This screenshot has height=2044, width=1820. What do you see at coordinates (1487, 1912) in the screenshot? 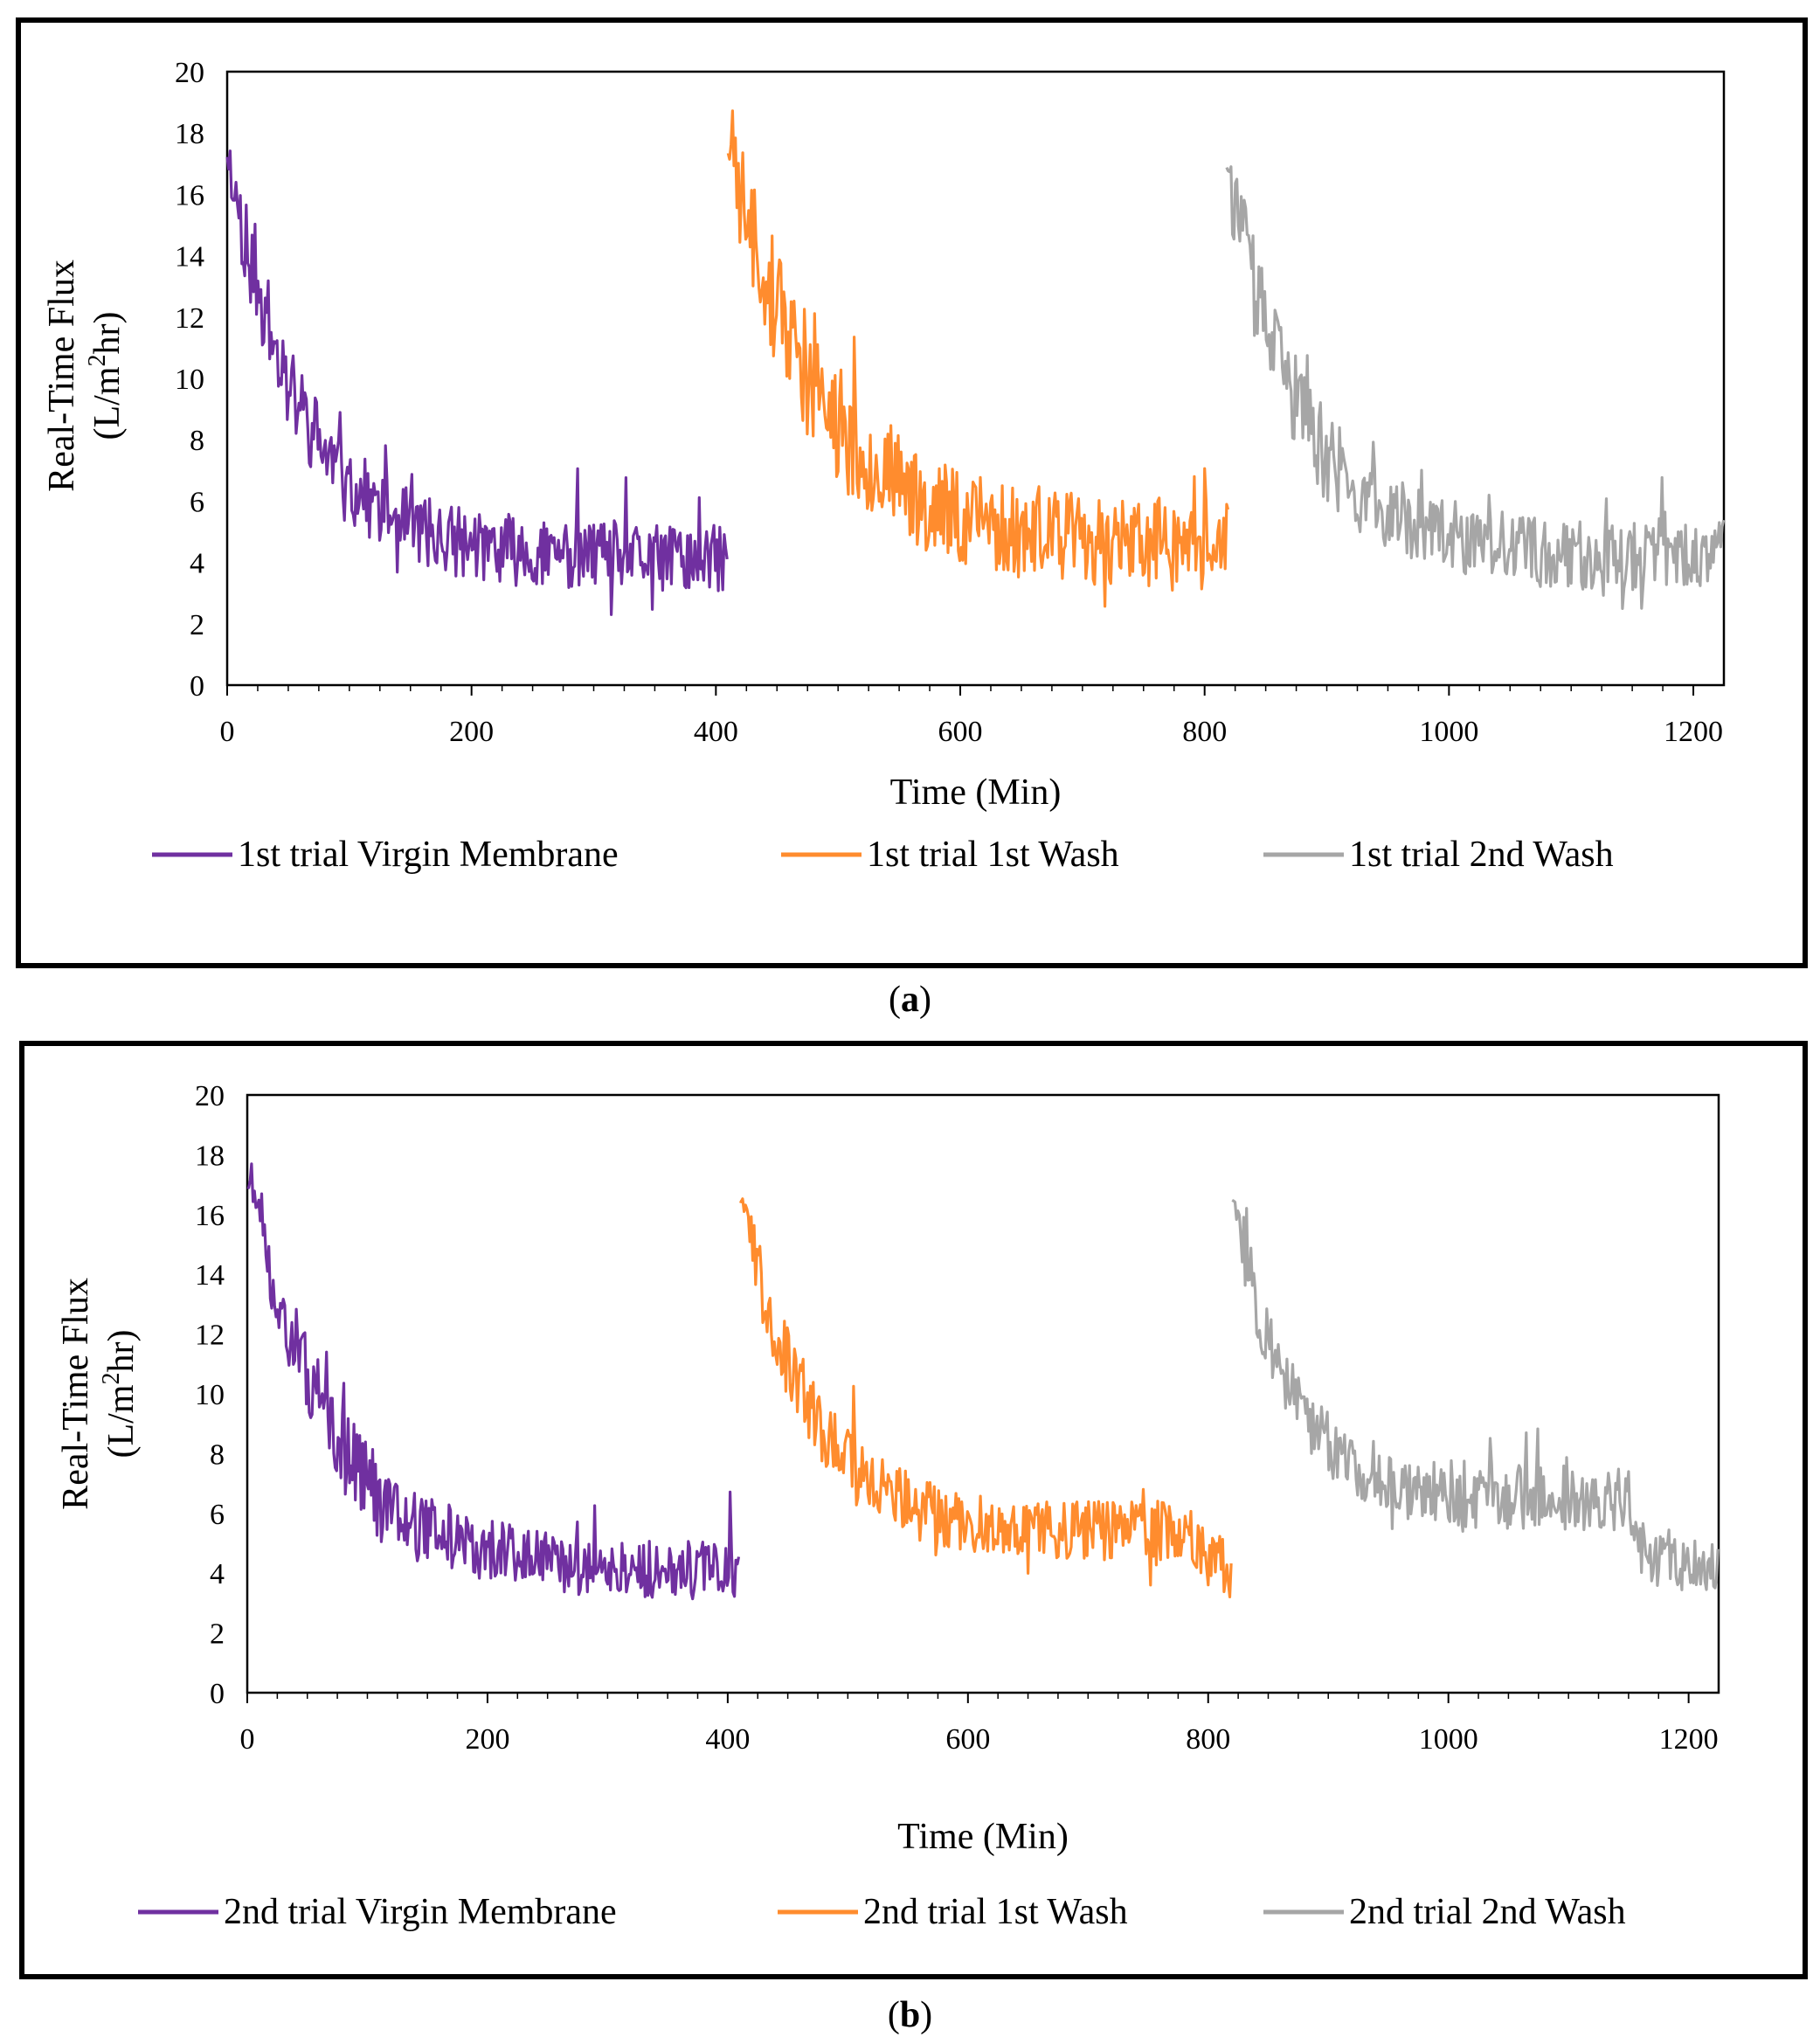
I see `legend-label-3: 2nd trial 2nd Wash` at bounding box center [1487, 1912].